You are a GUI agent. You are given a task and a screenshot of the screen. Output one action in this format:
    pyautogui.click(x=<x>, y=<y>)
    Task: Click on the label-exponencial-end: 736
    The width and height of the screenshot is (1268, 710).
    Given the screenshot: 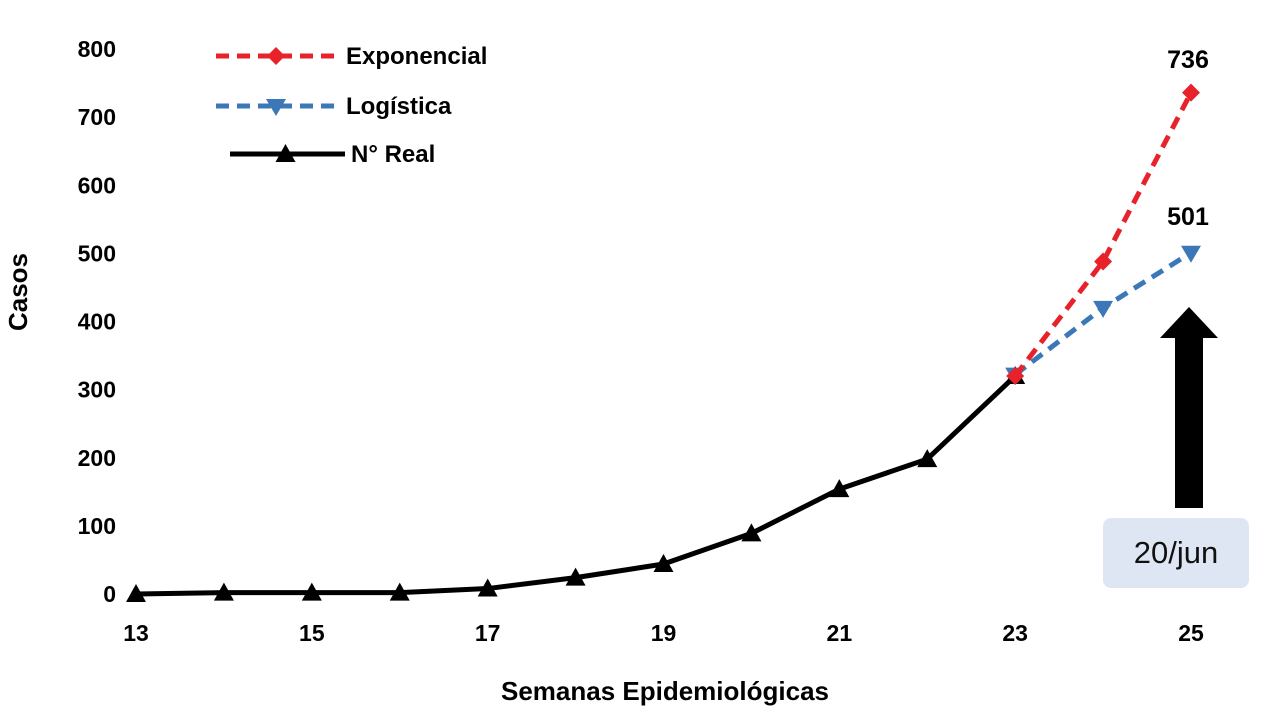 What is the action you would take?
    pyautogui.click(x=1188, y=60)
    